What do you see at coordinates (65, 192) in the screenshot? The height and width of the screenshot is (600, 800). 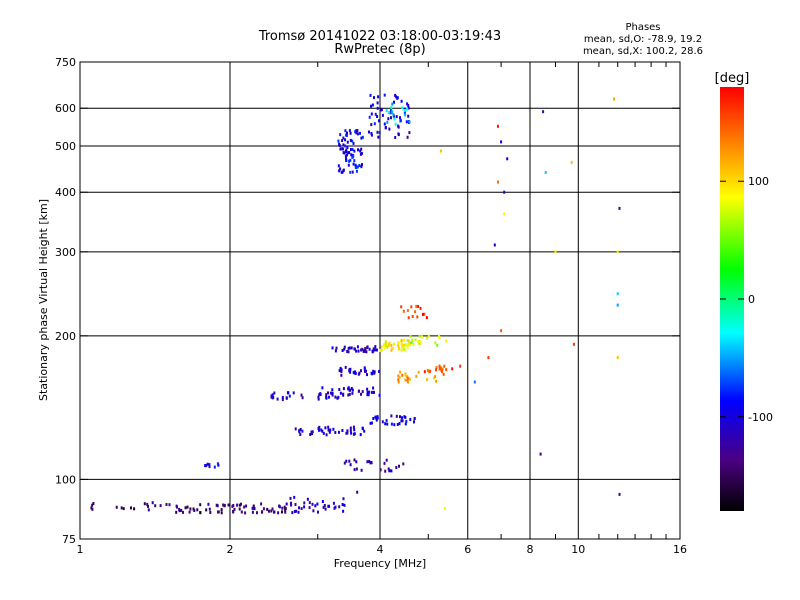 I see `y-tick-label: 400` at bounding box center [65, 192].